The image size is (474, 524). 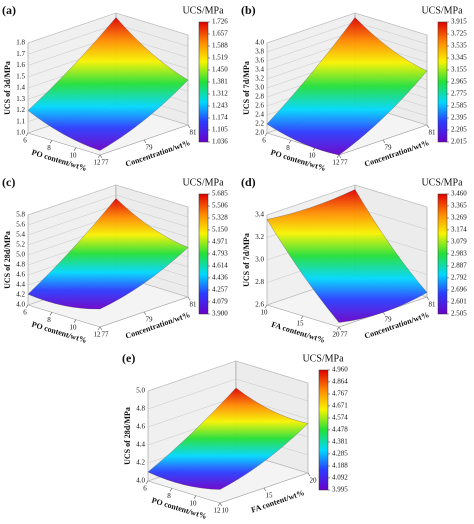 What do you see at coordinates (259, 133) in the screenshot?
I see `z-tick-label: 2.0` at bounding box center [259, 133].